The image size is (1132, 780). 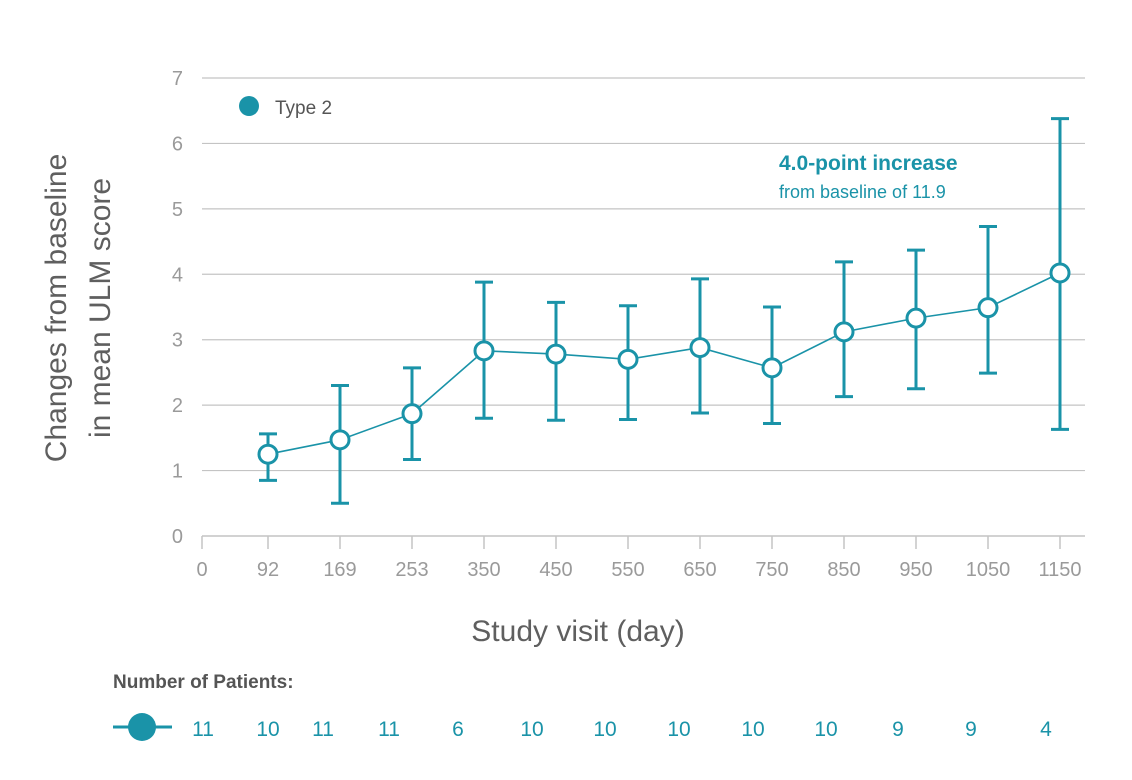 What do you see at coordinates (699, 570) in the screenshot?
I see `x-tick-label: 650` at bounding box center [699, 570].